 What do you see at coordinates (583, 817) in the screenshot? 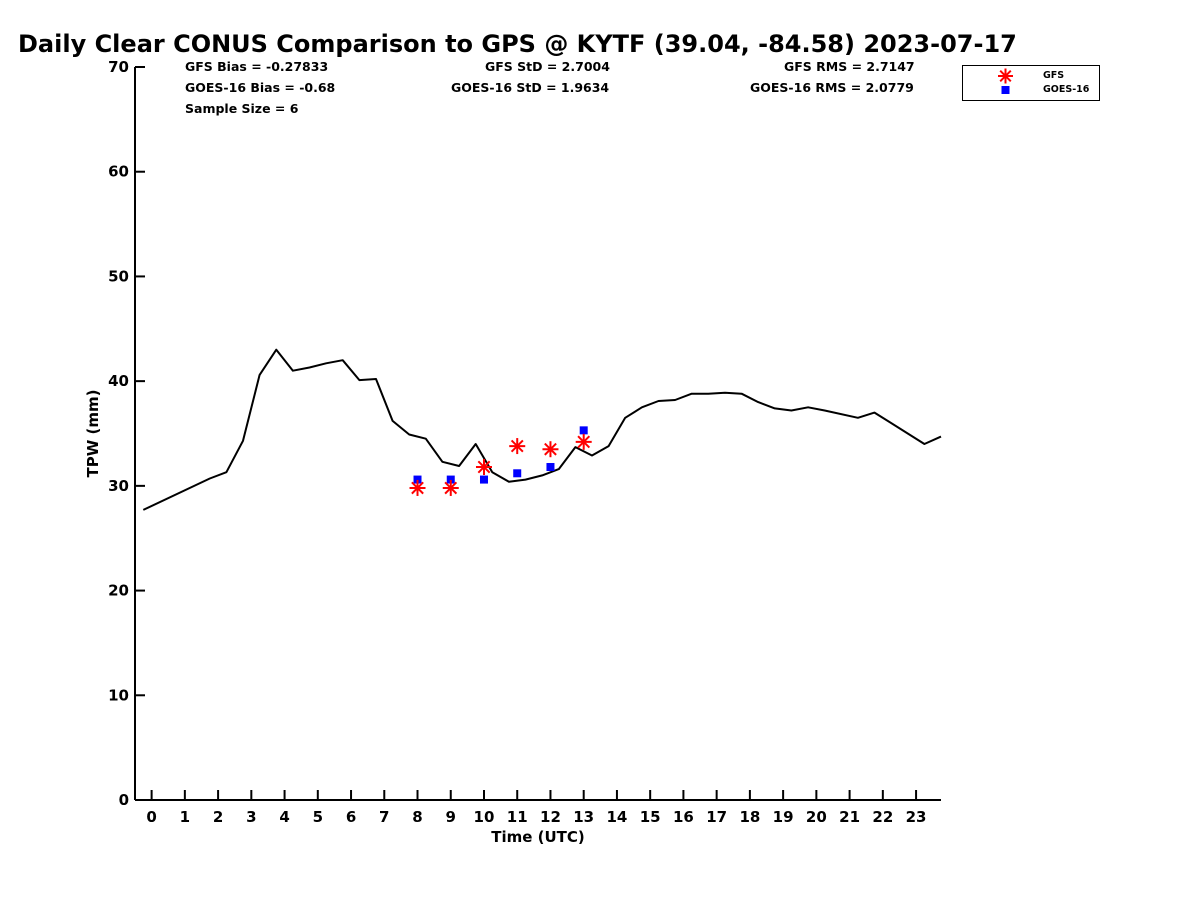
I see `x-tick-label: 13` at bounding box center [583, 817].